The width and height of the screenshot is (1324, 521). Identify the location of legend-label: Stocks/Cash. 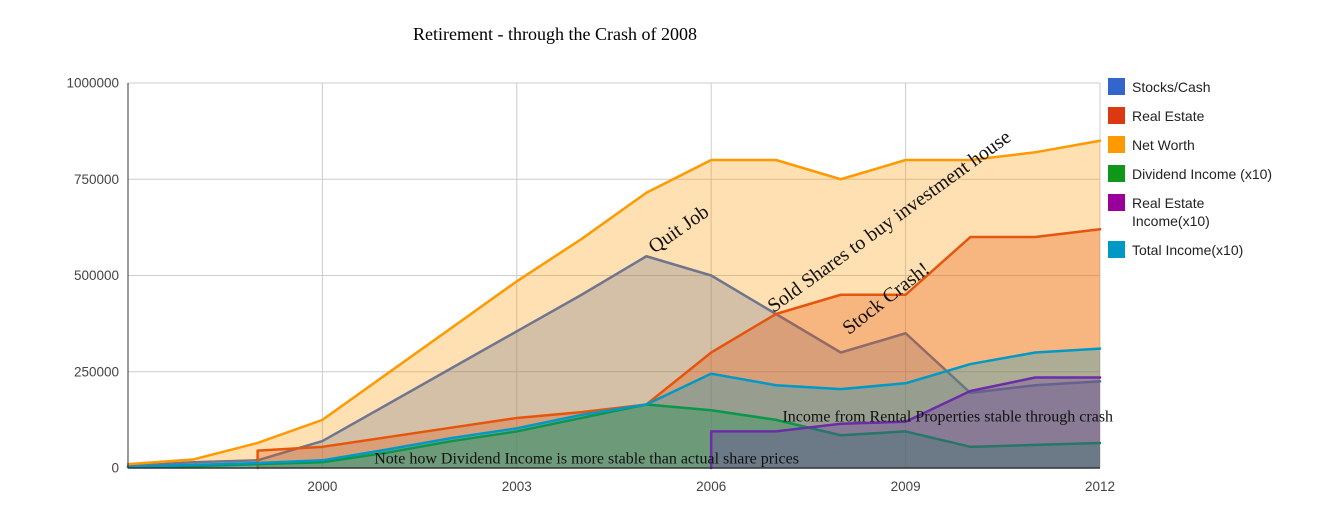
(1171, 87).